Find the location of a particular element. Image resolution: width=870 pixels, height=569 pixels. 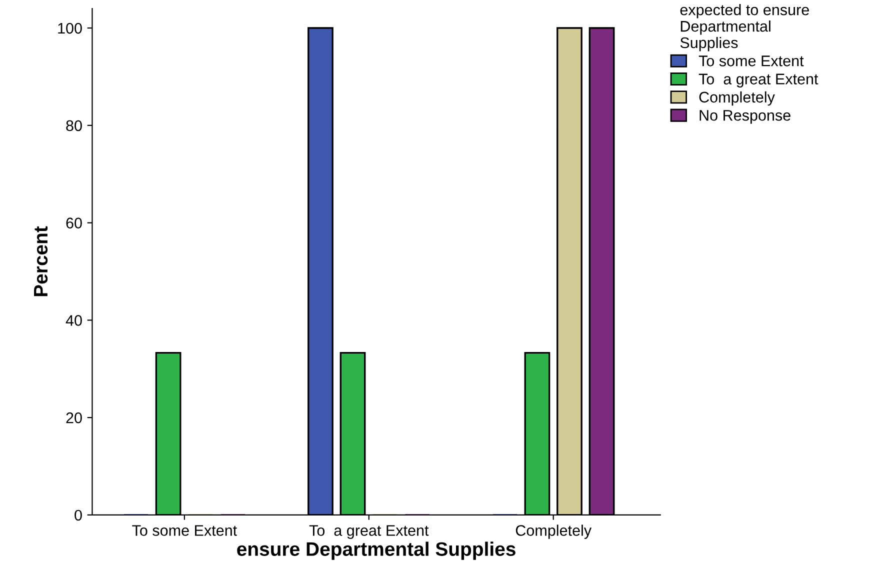

legend-label: Completely is located at coordinates (737, 98).